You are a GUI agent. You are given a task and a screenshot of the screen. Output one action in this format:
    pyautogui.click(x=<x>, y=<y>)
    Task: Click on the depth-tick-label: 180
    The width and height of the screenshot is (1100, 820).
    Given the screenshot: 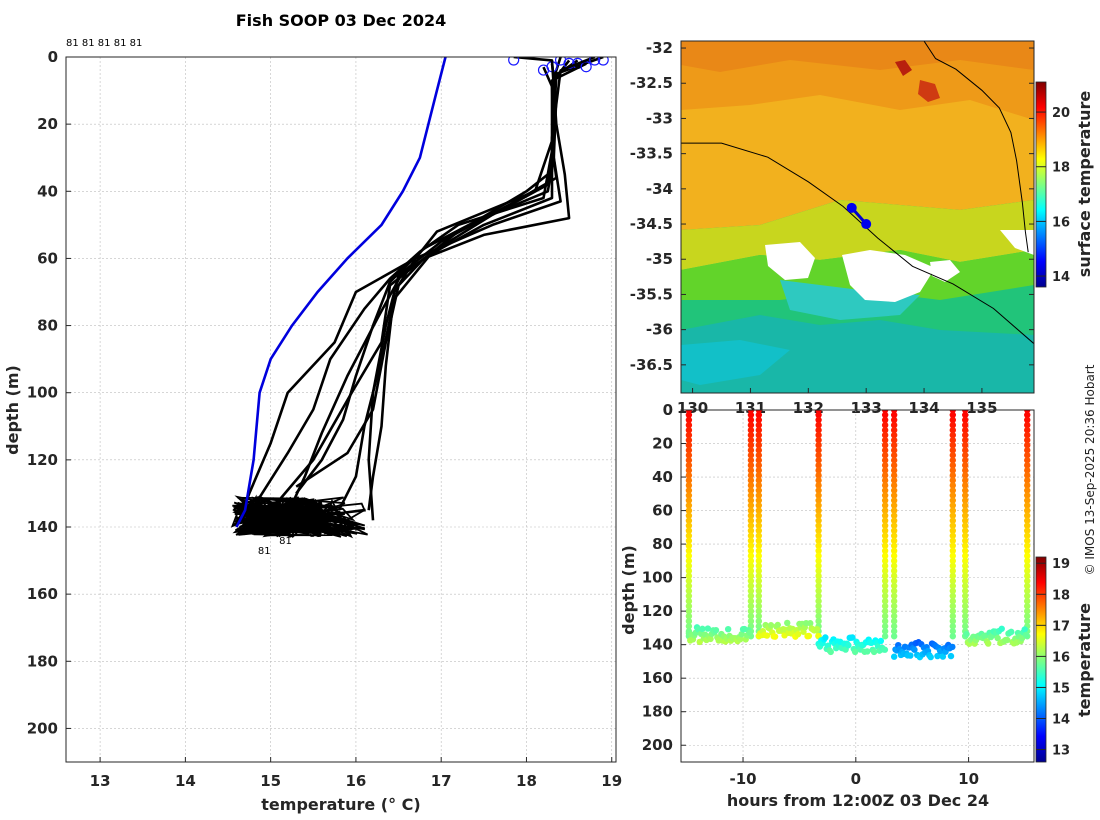 What is the action you would take?
    pyautogui.click(x=657, y=712)
    